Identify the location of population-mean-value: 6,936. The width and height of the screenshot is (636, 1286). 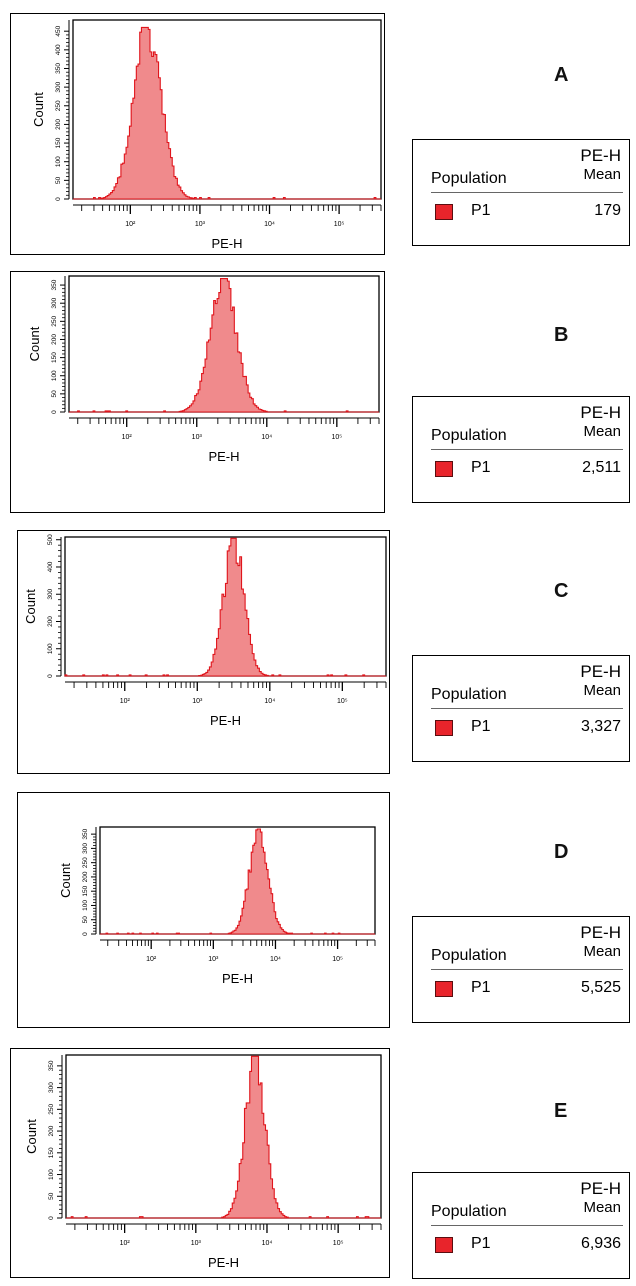
(601, 1244).